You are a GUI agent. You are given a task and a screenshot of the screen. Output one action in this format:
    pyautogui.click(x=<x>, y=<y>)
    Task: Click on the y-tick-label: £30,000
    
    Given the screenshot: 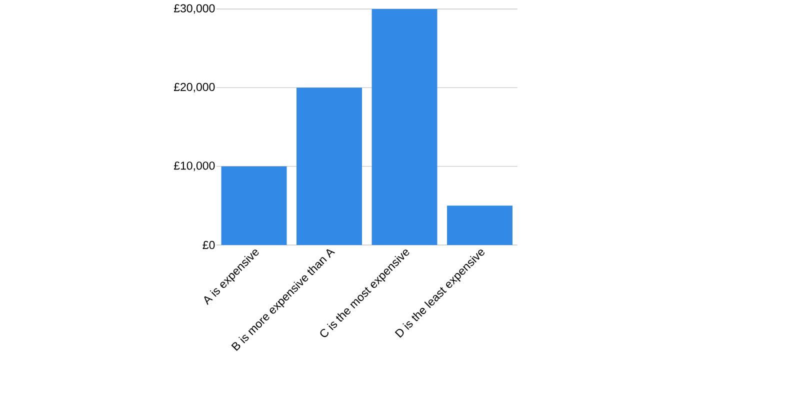 What is the action you would take?
    pyautogui.click(x=194, y=9)
    